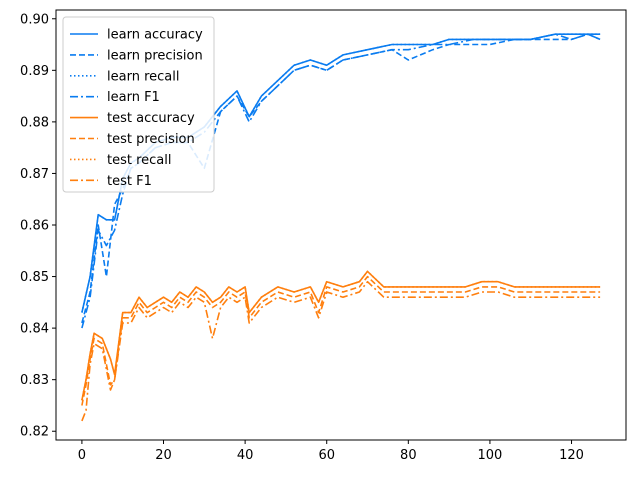 The width and height of the screenshot is (640, 485). Describe the element at coordinates (34, 380) in the screenshot. I see `y-tick-label: 0.83` at that location.